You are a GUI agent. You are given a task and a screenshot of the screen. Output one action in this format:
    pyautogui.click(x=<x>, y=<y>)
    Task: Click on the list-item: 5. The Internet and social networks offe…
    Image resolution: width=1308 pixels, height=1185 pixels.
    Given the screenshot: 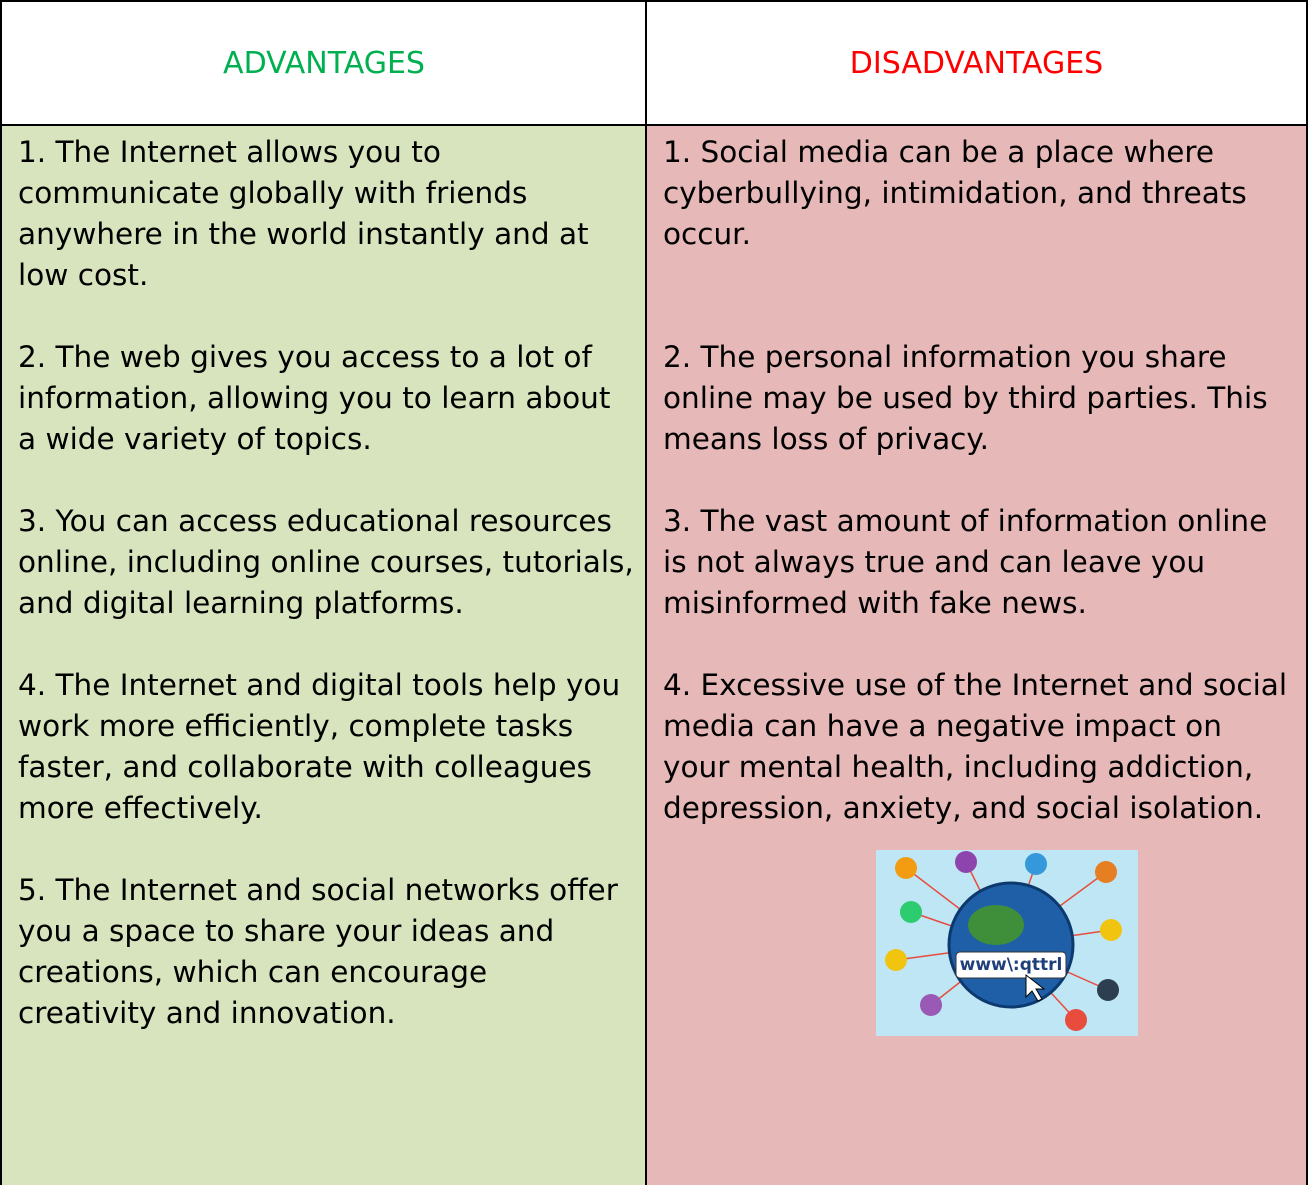 What is the action you would take?
    pyautogui.click(x=318, y=951)
    